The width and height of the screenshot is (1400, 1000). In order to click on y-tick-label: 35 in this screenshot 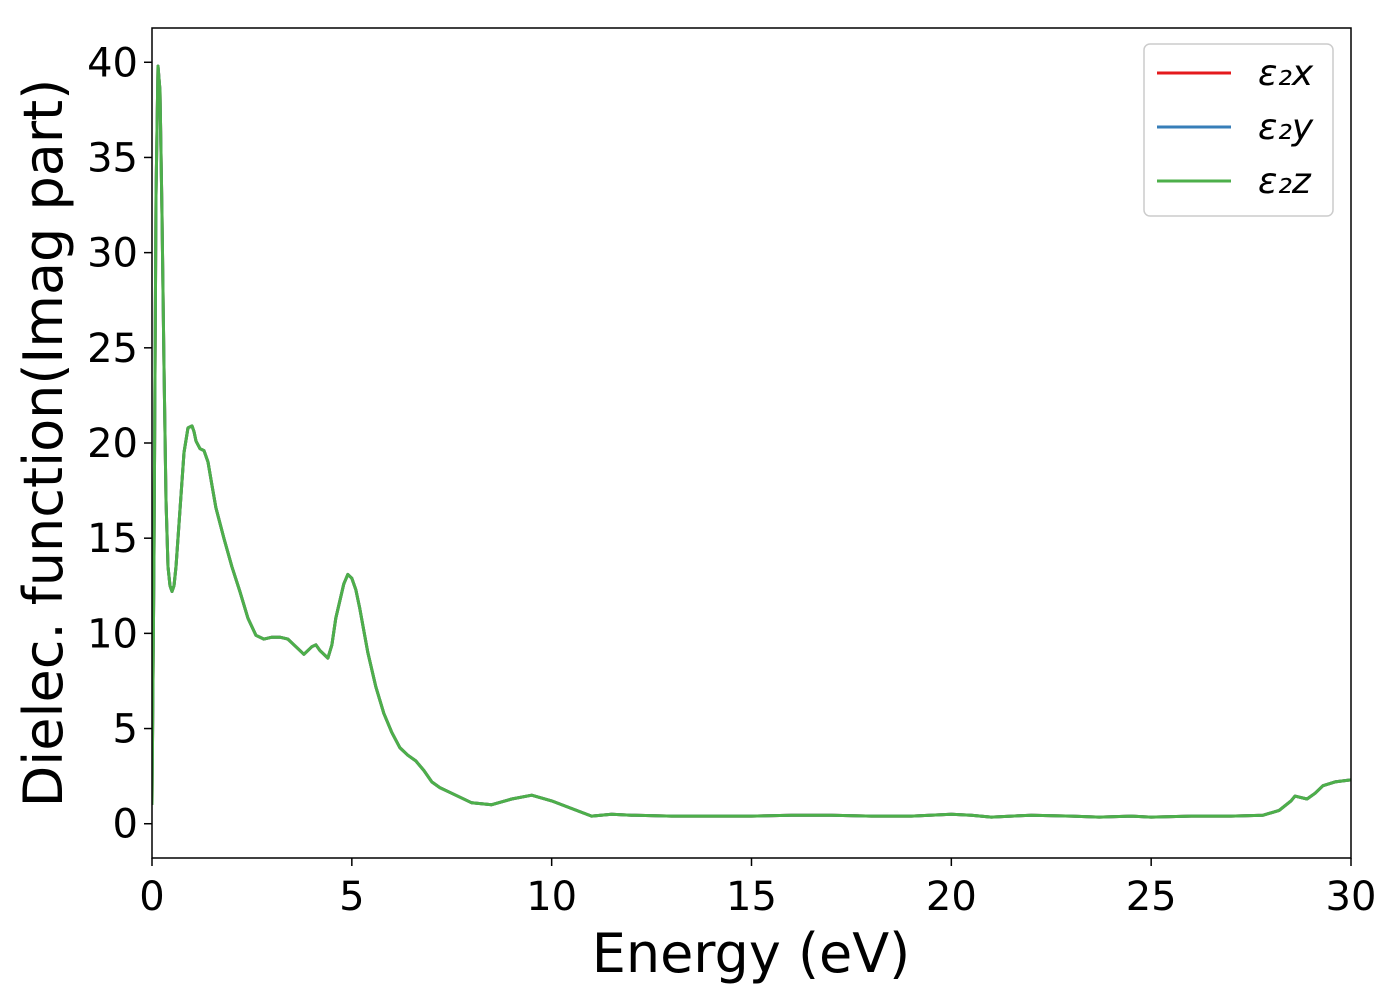, I will do `click(112, 158)`.